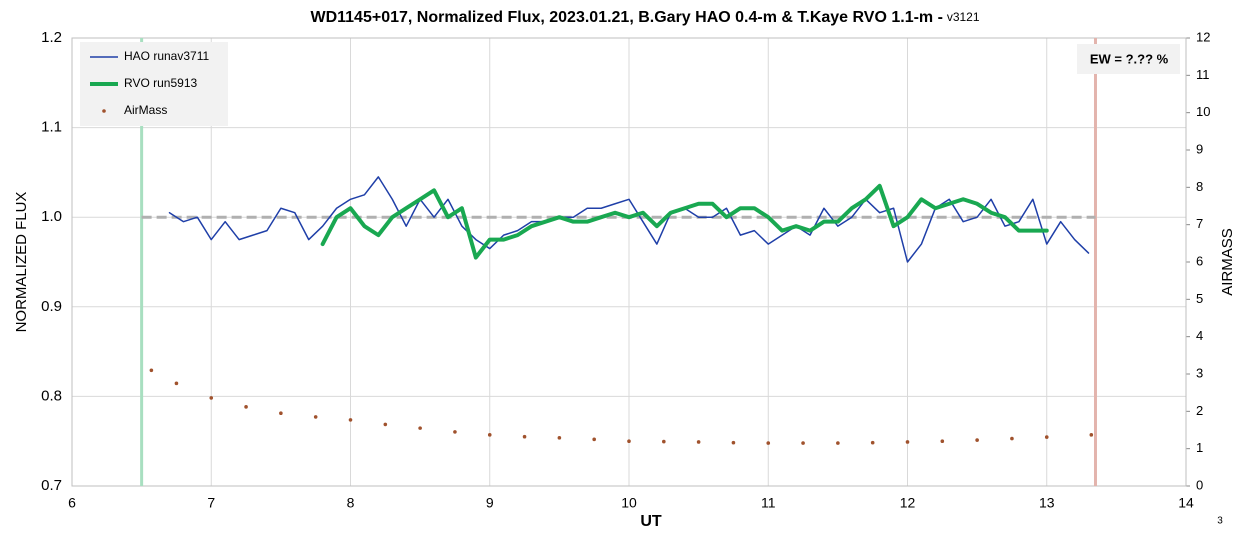 Image resolution: width=1246 pixels, height=539 pixels. What do you see at coordinates (908, 503) in the screenshot?
I see `x-tick-label: 12` at bounding box center [908, 503].